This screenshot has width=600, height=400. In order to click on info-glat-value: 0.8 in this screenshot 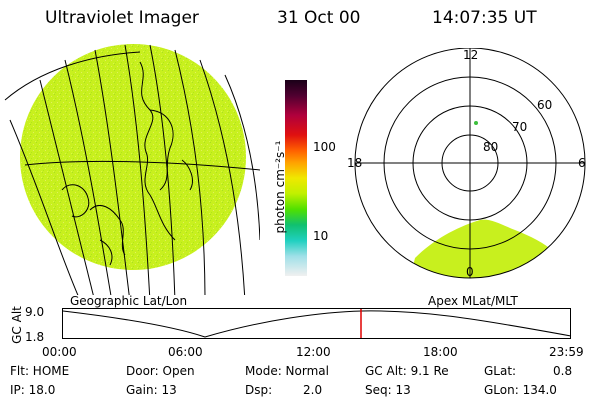, I will do `click(563, 371)`.